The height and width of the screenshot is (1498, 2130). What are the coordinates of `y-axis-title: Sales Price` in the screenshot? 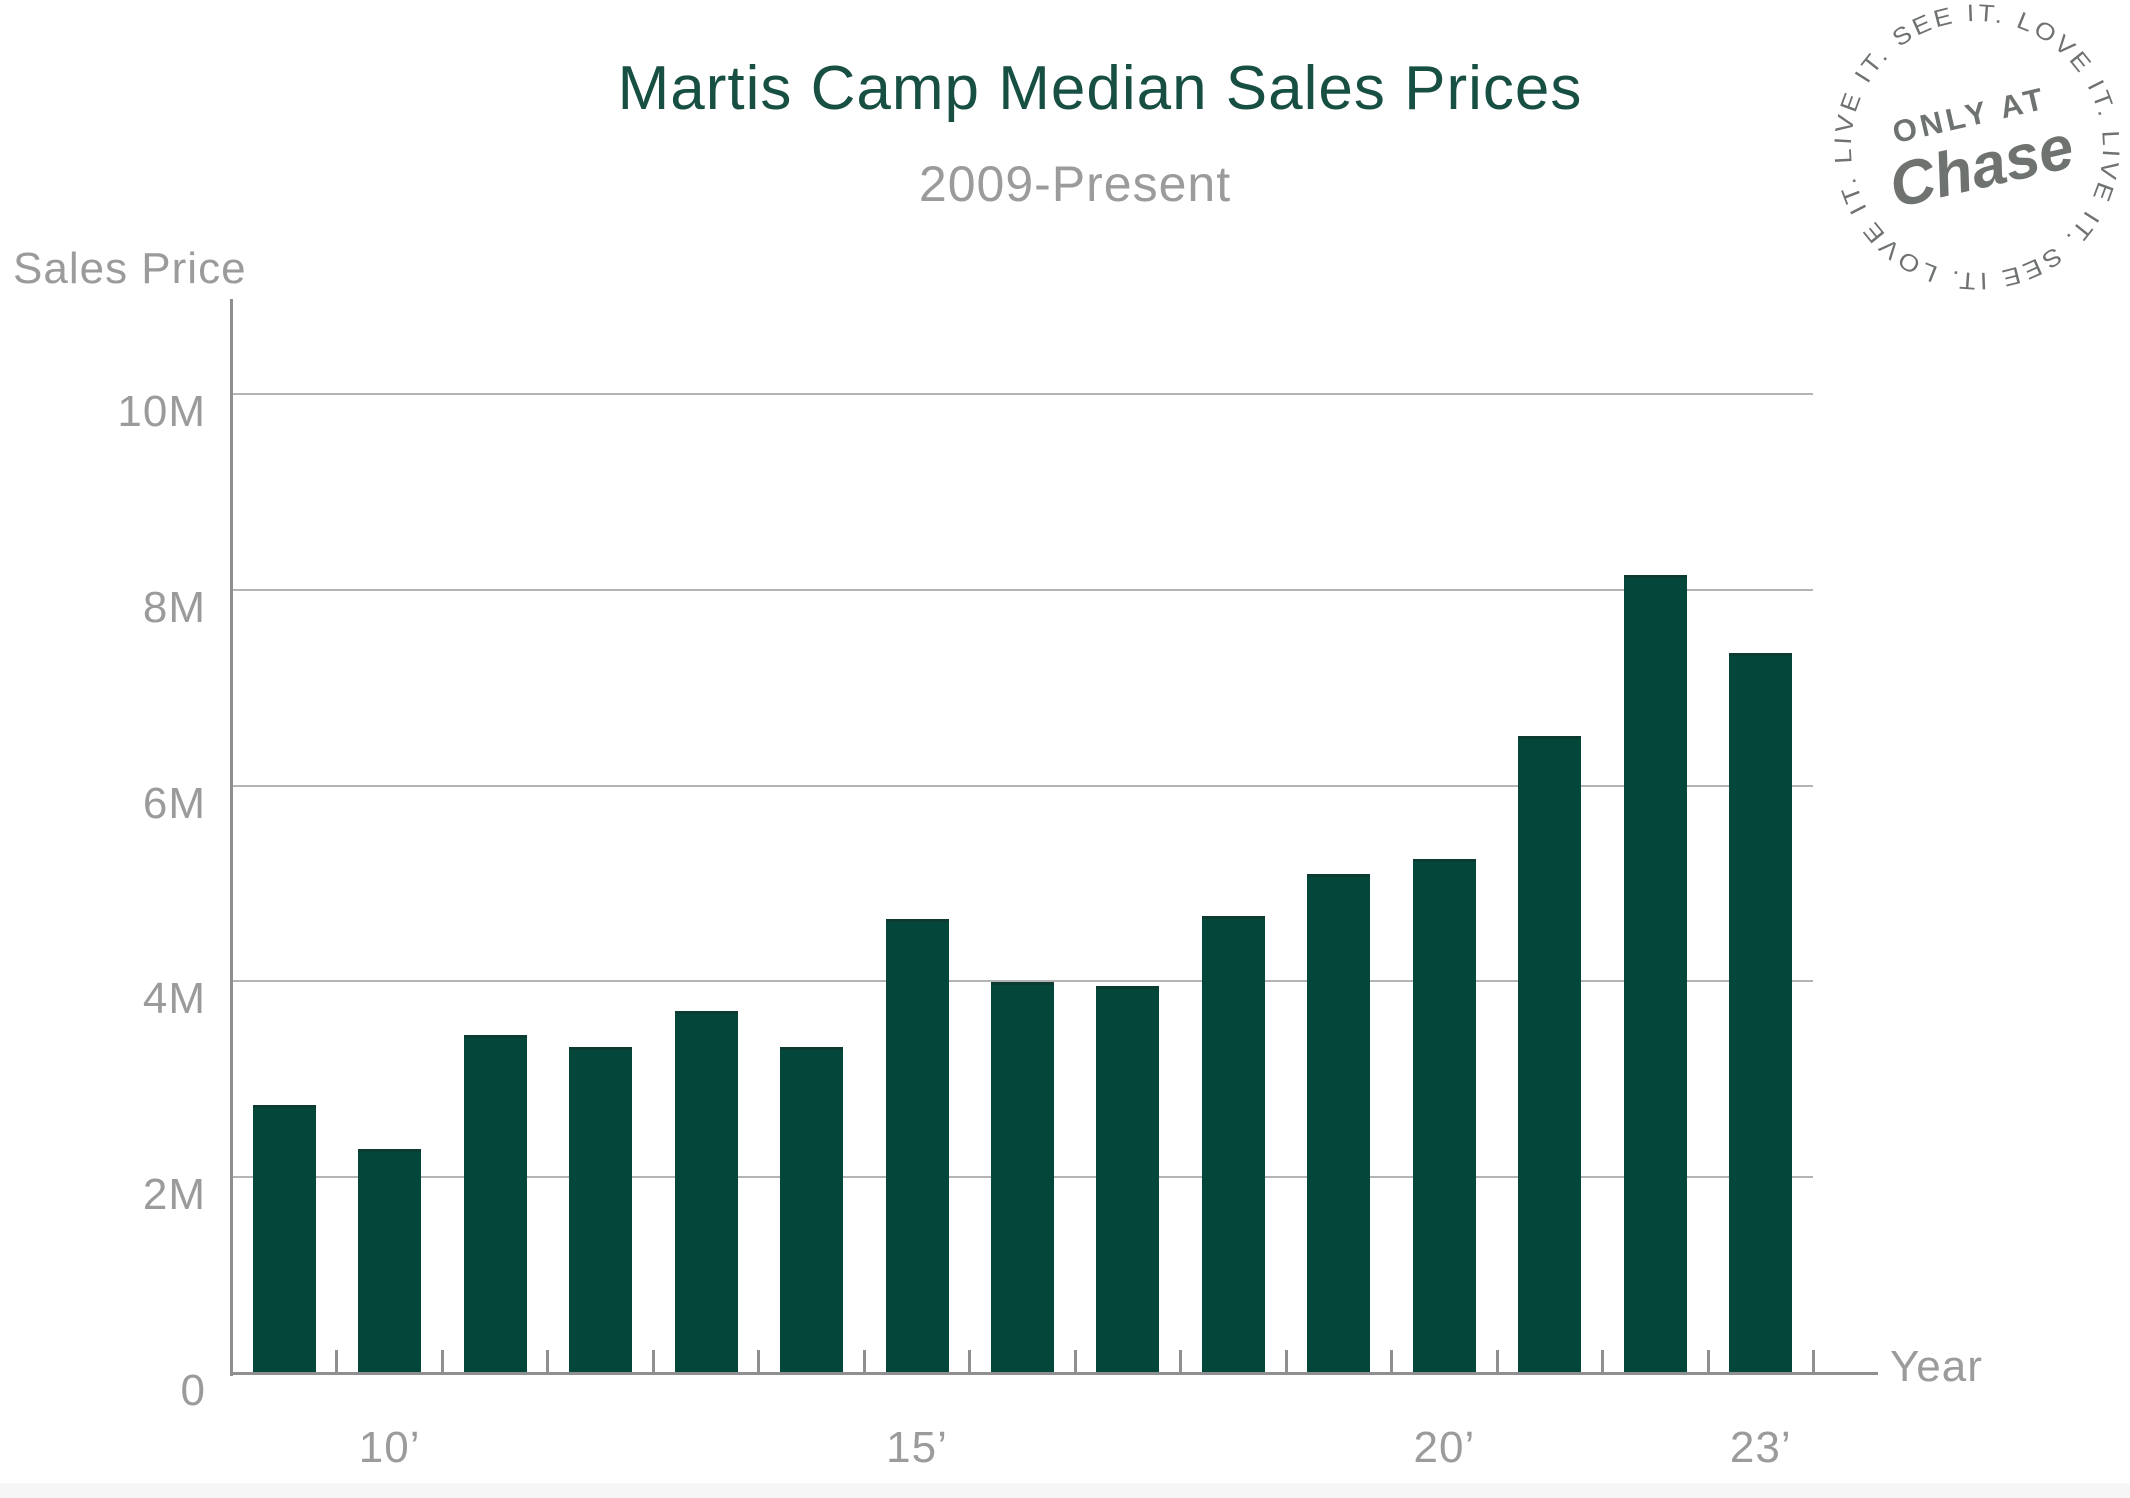 It's located at (130, 268).